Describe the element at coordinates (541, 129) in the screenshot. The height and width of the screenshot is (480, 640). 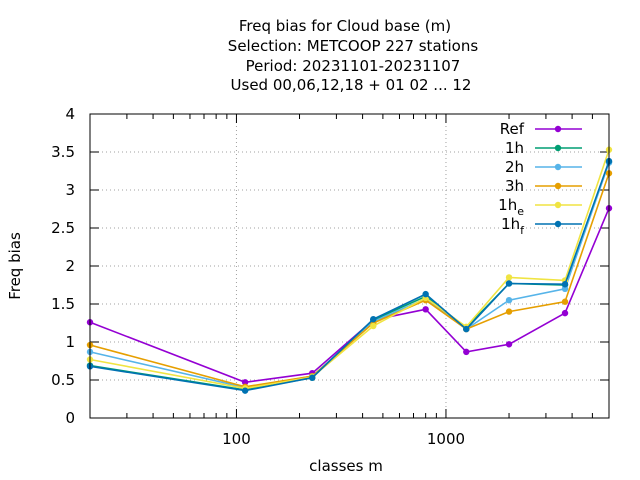
I see `legend-entry-Ref: Ref` at that location.